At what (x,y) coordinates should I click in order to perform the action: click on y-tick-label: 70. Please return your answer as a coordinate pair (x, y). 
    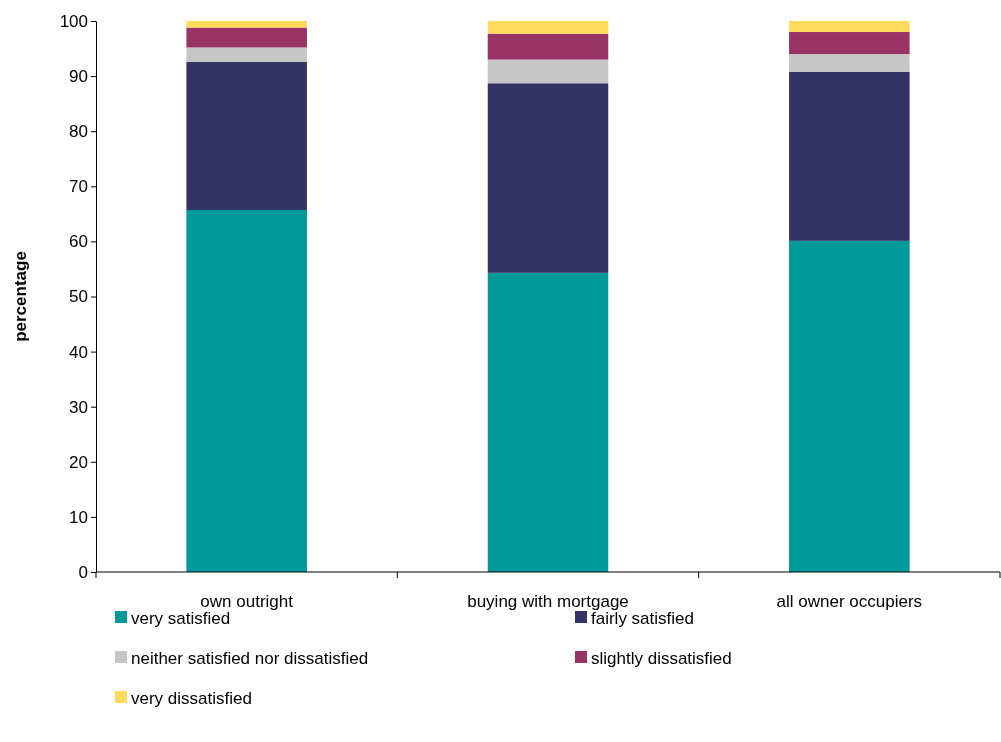
    Looking at the image, I should click on (78, 187).